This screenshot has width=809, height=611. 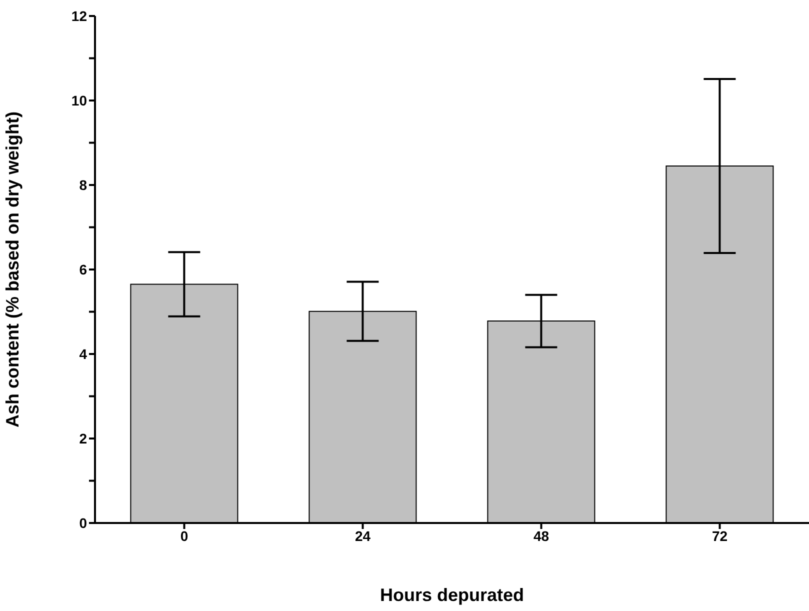 What do you see at coordinates (720, 536) in the screenshot?
I see `x-tick-label: 72` at bounding box center [720, 536].